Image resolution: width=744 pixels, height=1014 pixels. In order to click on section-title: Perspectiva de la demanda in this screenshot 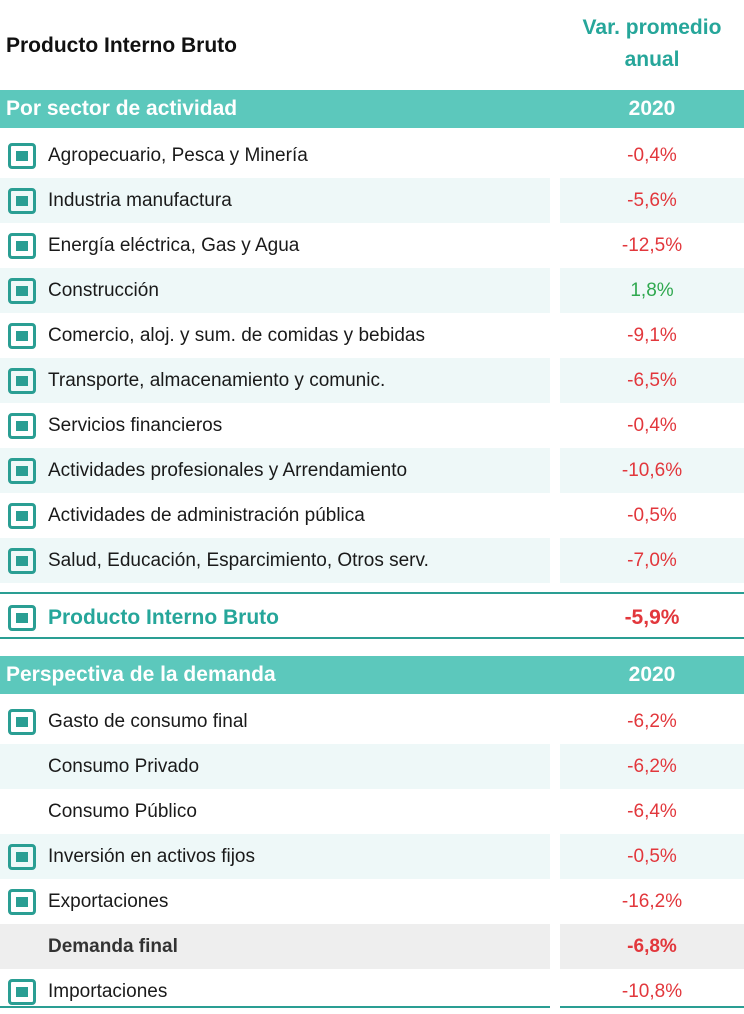, I will do `click(141, 674)`.